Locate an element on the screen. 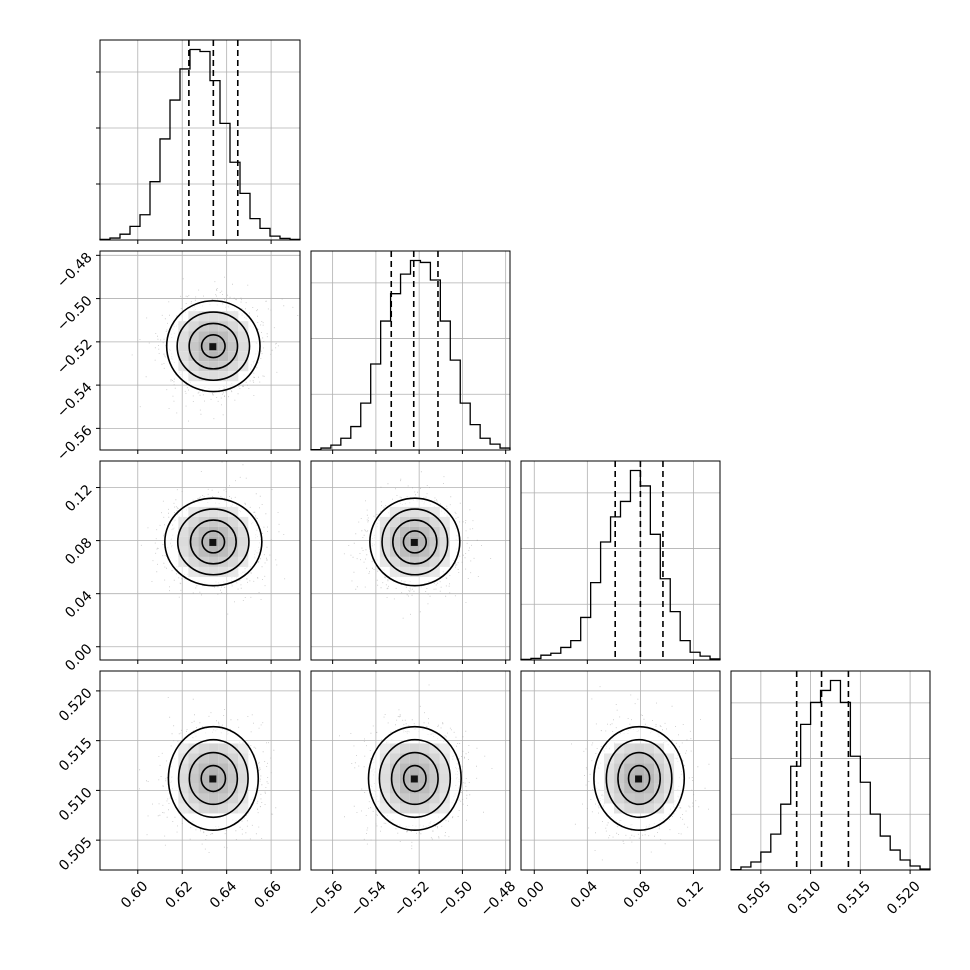  y-tick-label: 0.12 is located at coordinates (78, 498).